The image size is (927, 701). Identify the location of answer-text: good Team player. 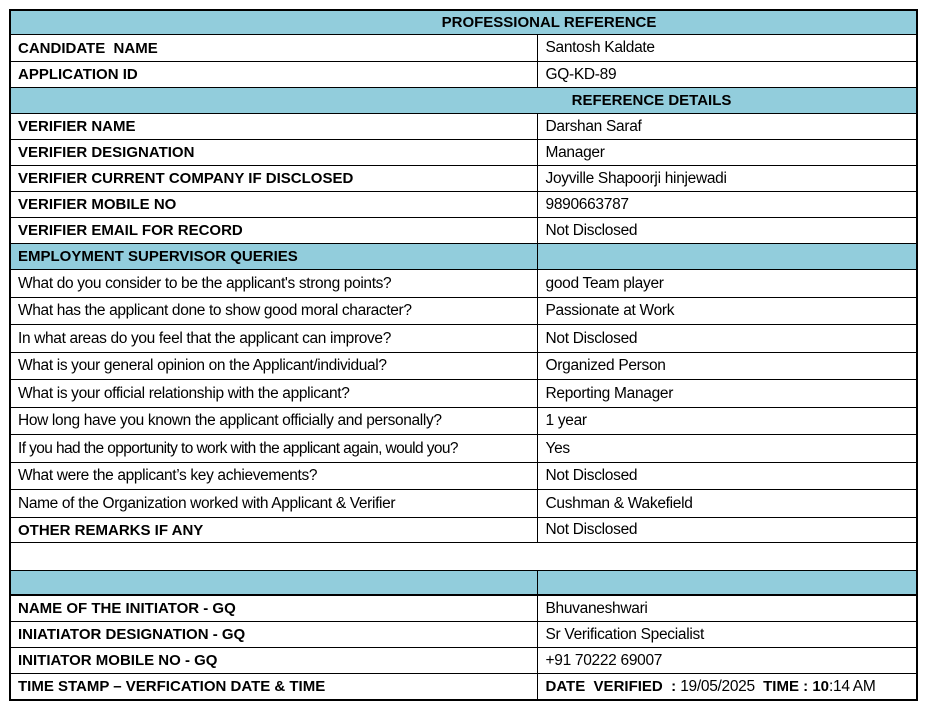
(727, 283).